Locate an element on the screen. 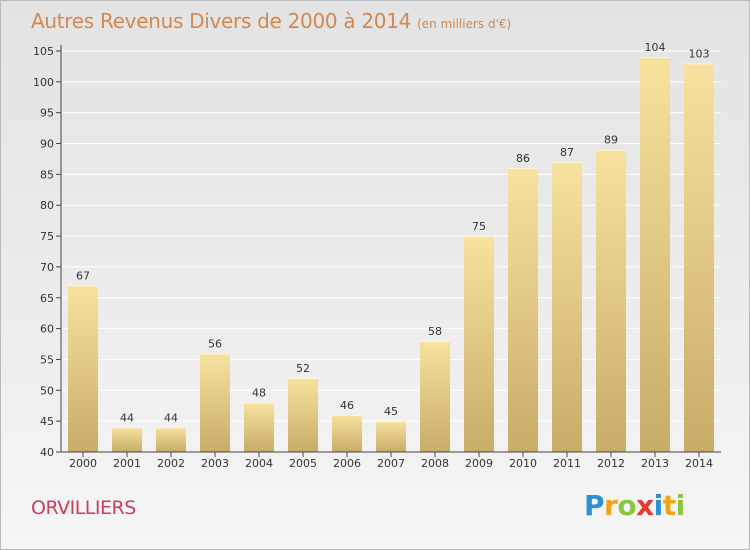  y-tick-label: 60 is located at coordinates (47, 329).